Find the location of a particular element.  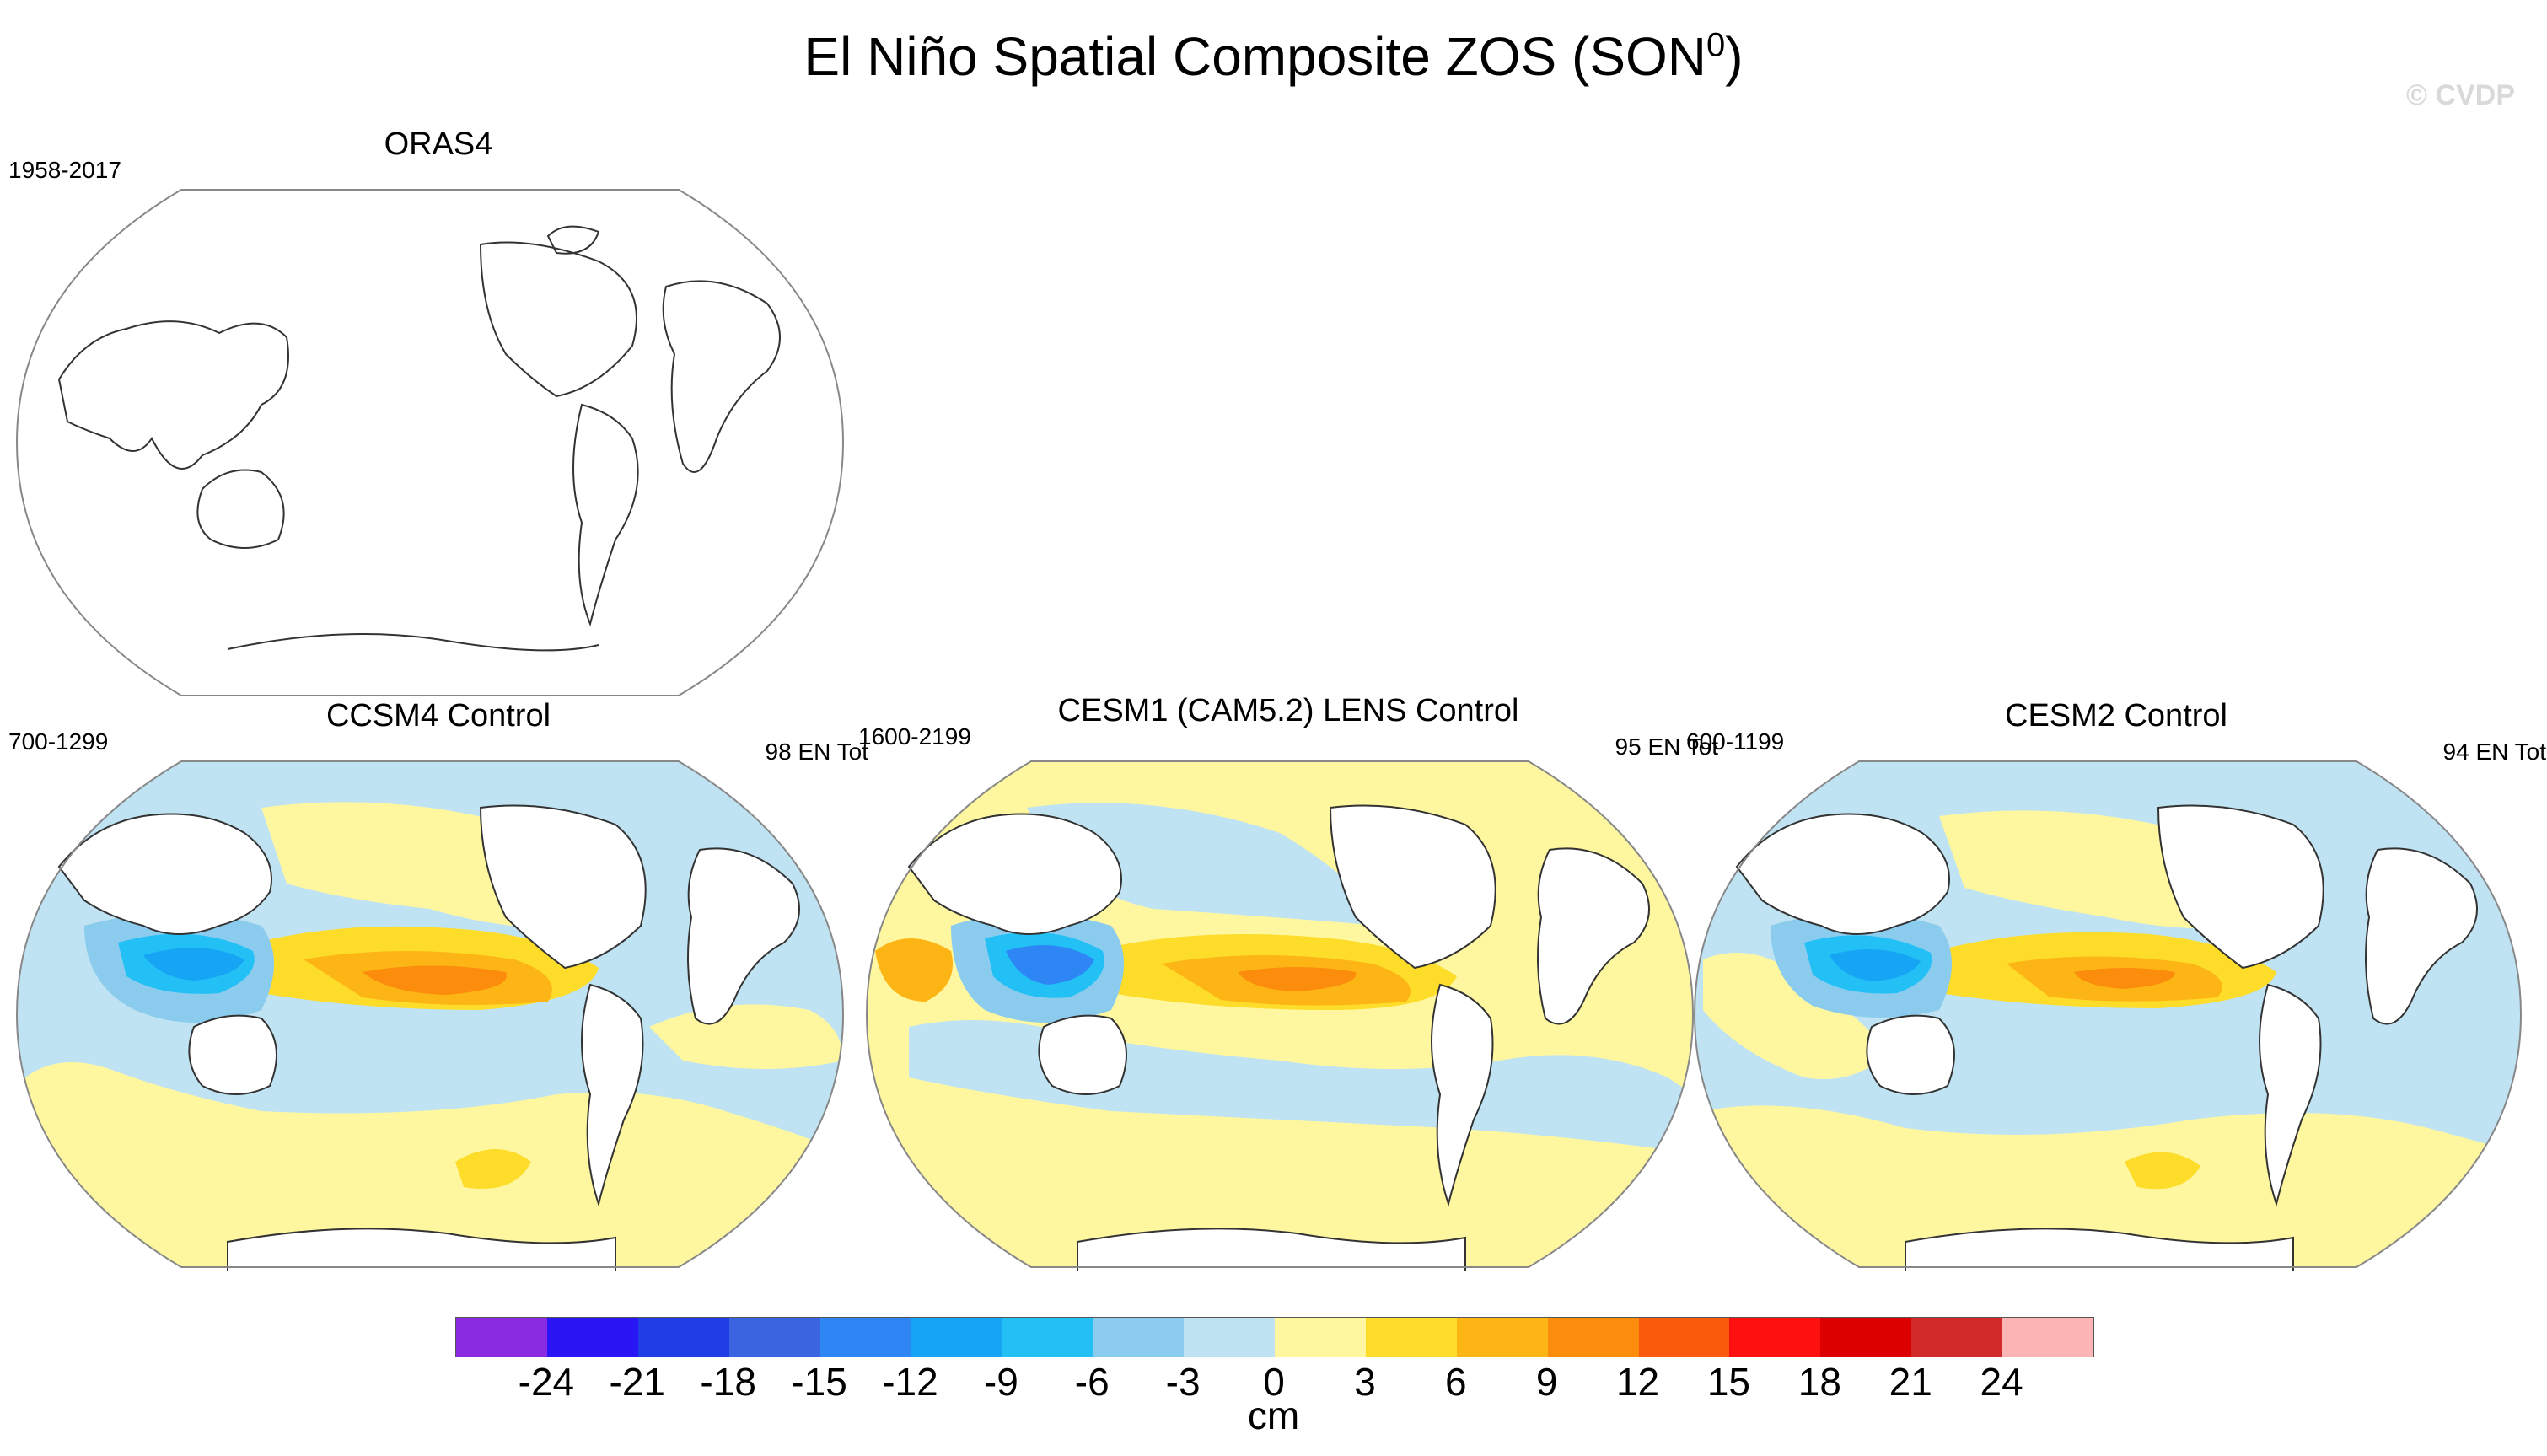

panel-title: CESM2 Control is located at coordinates (2116, 715).